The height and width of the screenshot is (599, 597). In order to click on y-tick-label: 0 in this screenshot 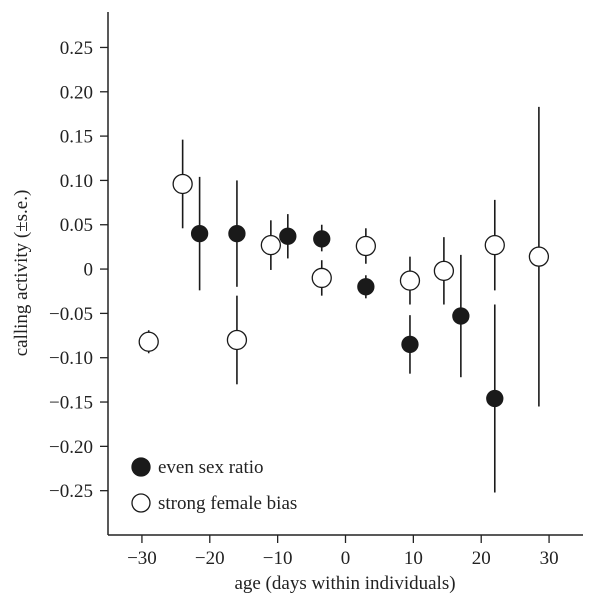, I will do `click(89, 270)`.